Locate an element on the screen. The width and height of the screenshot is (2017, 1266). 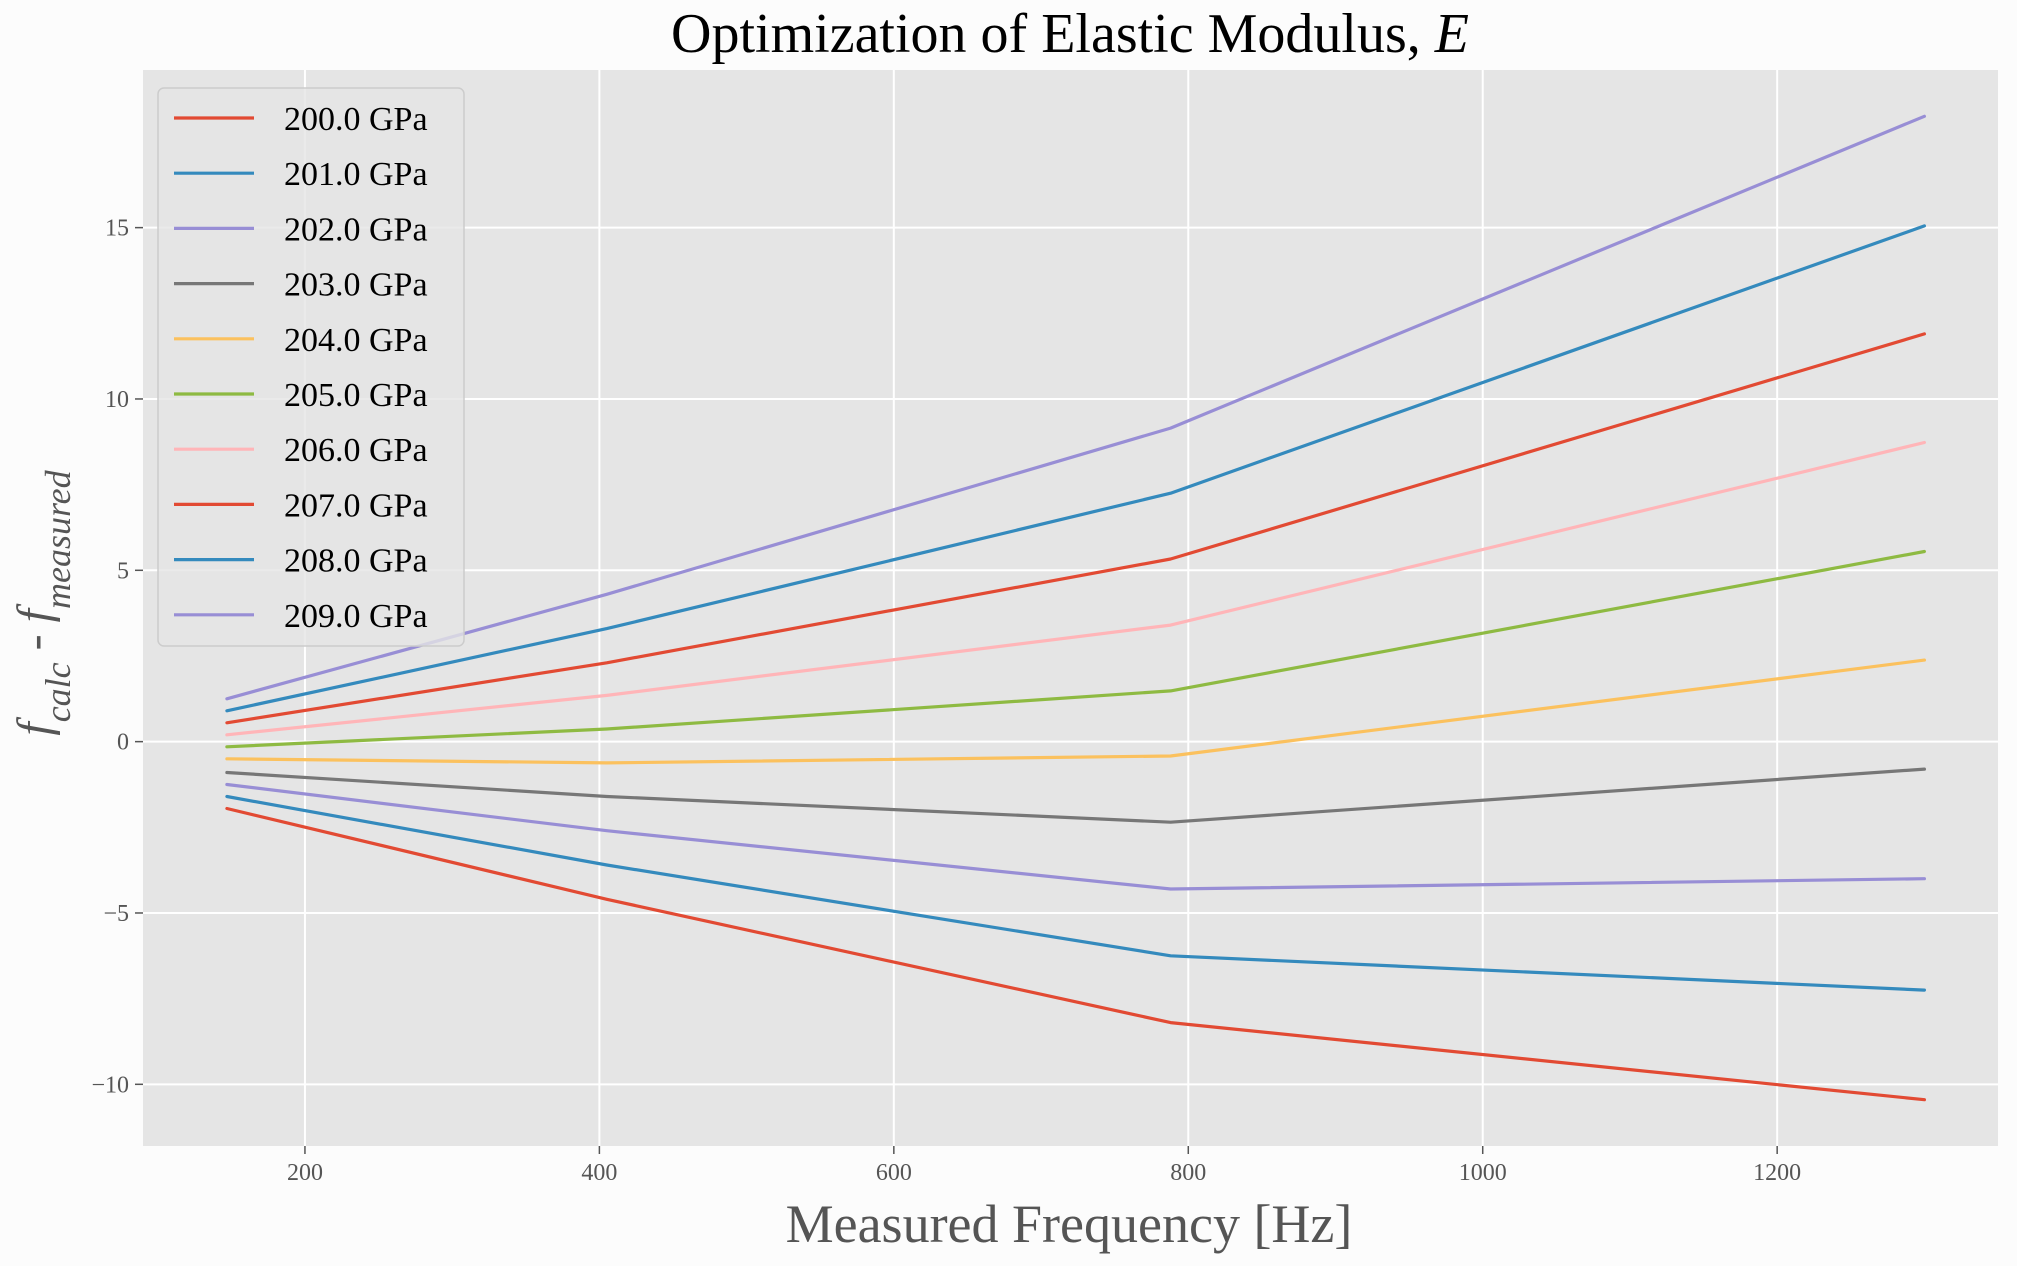
x-tick-label: 600 is located at coordinates (894, 1173).